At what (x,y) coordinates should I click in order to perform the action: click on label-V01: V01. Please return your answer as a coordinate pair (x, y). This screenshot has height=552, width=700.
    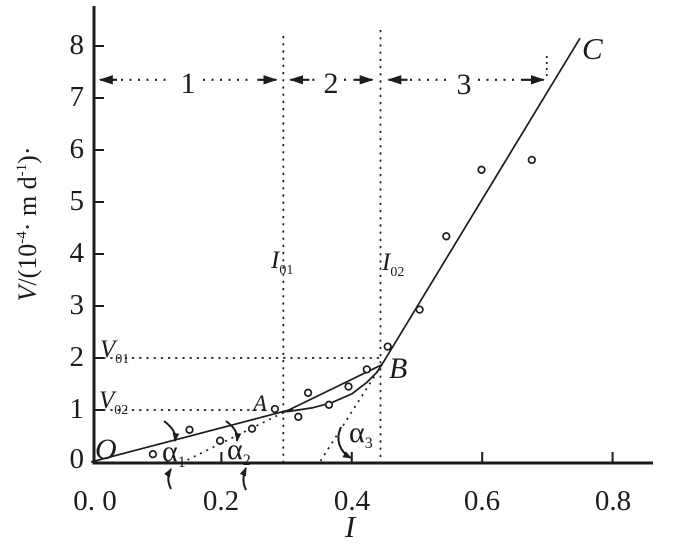
    Looking at the image, I should click on (114, 351).